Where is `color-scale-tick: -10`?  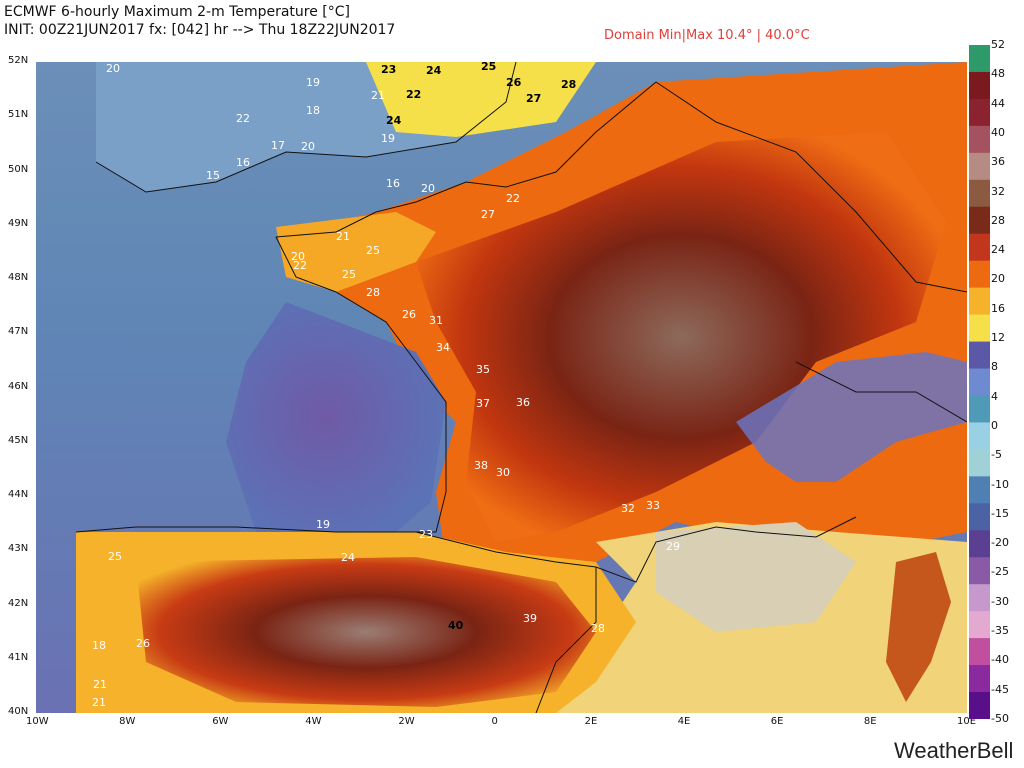 color-scale-tick: -10 is located at coordinates (1000, 484).